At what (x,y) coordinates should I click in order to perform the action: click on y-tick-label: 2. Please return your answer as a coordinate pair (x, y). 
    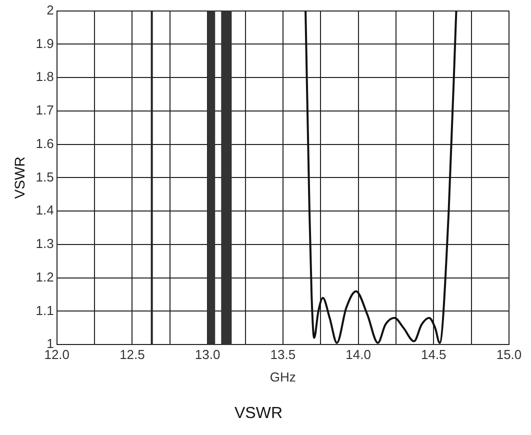
    Looking at the image, I should click on (50, 10).